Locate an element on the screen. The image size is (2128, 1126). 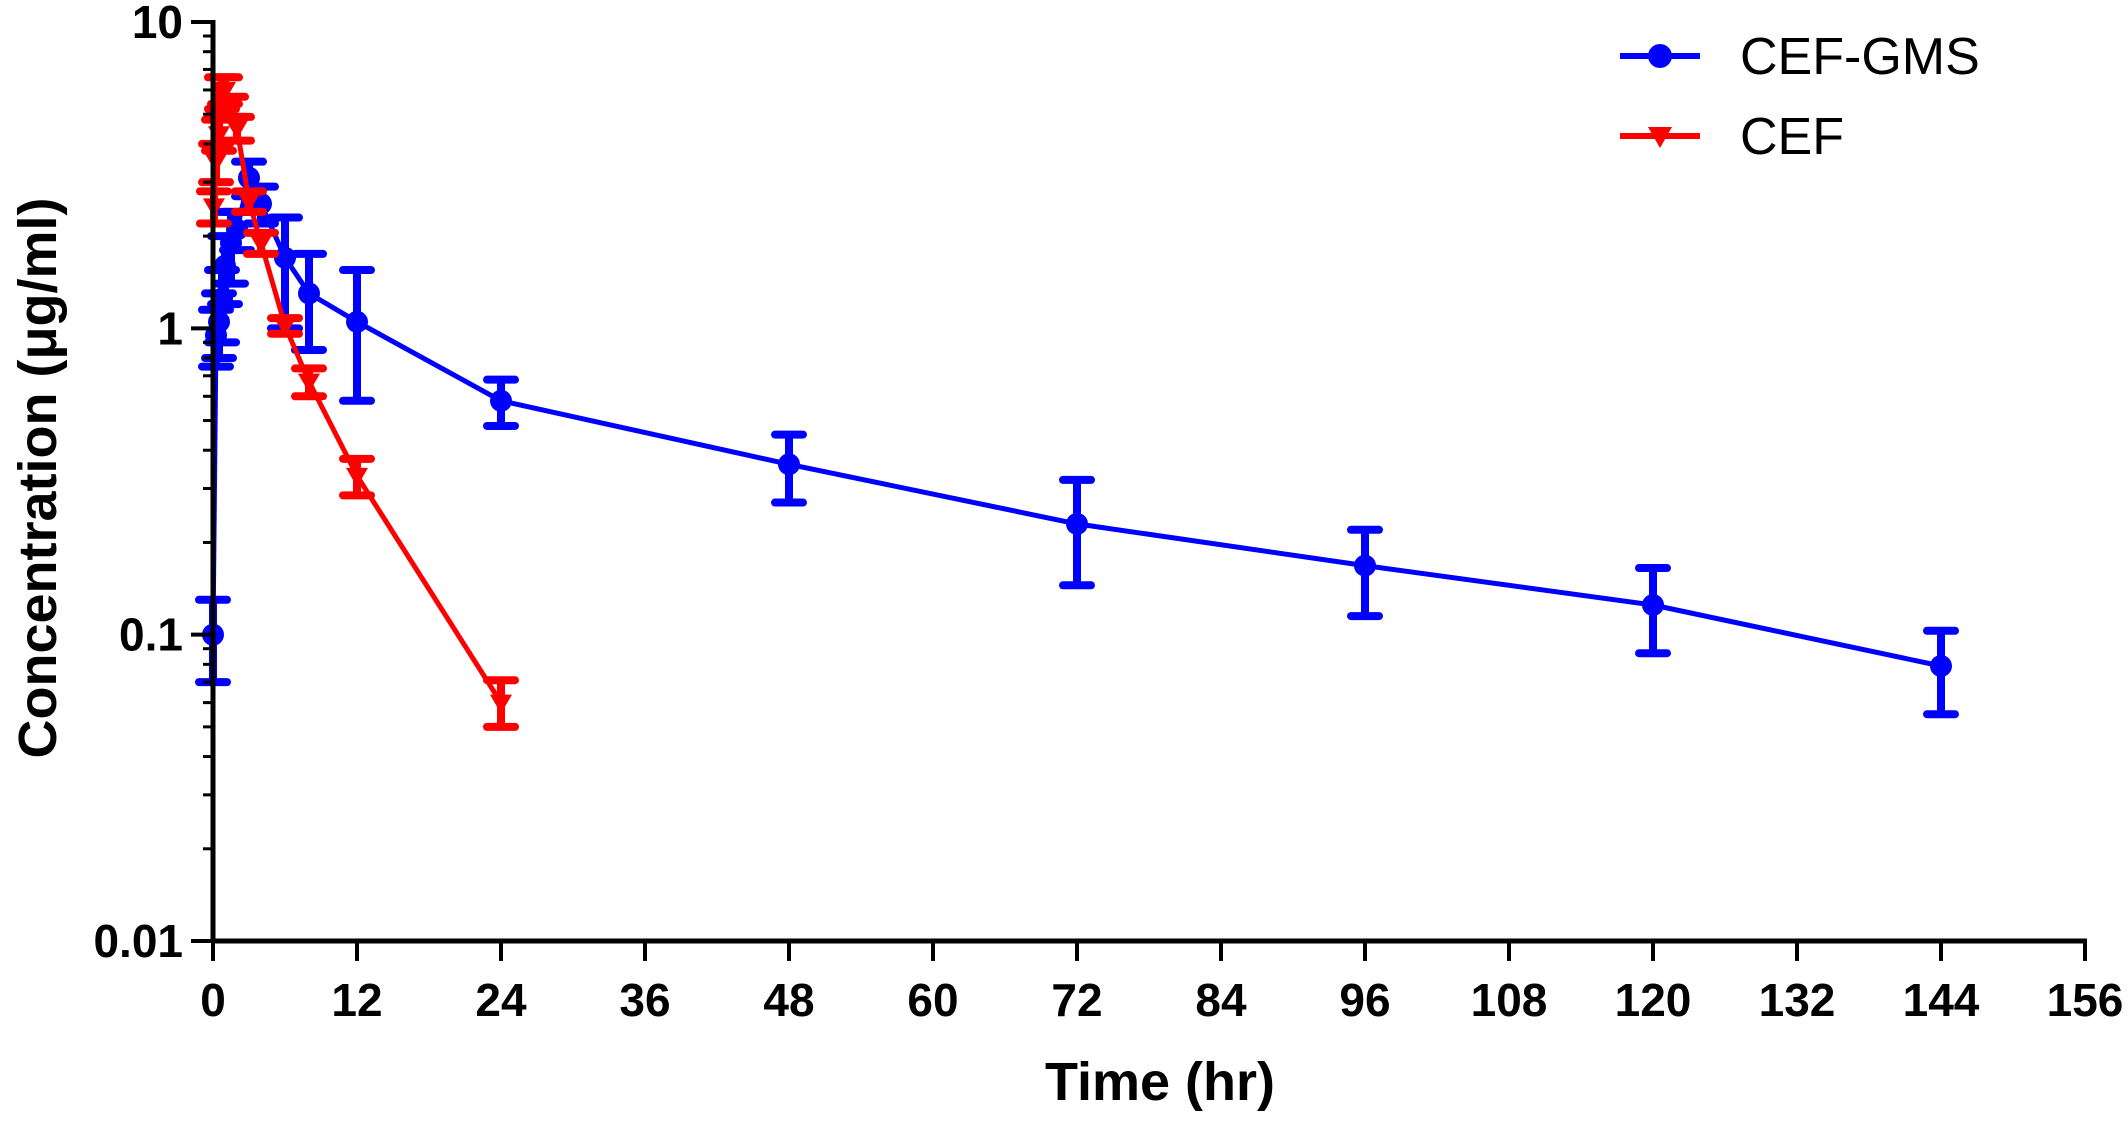
y-tick-label: 0.01 is located at coordinates (138, 941).